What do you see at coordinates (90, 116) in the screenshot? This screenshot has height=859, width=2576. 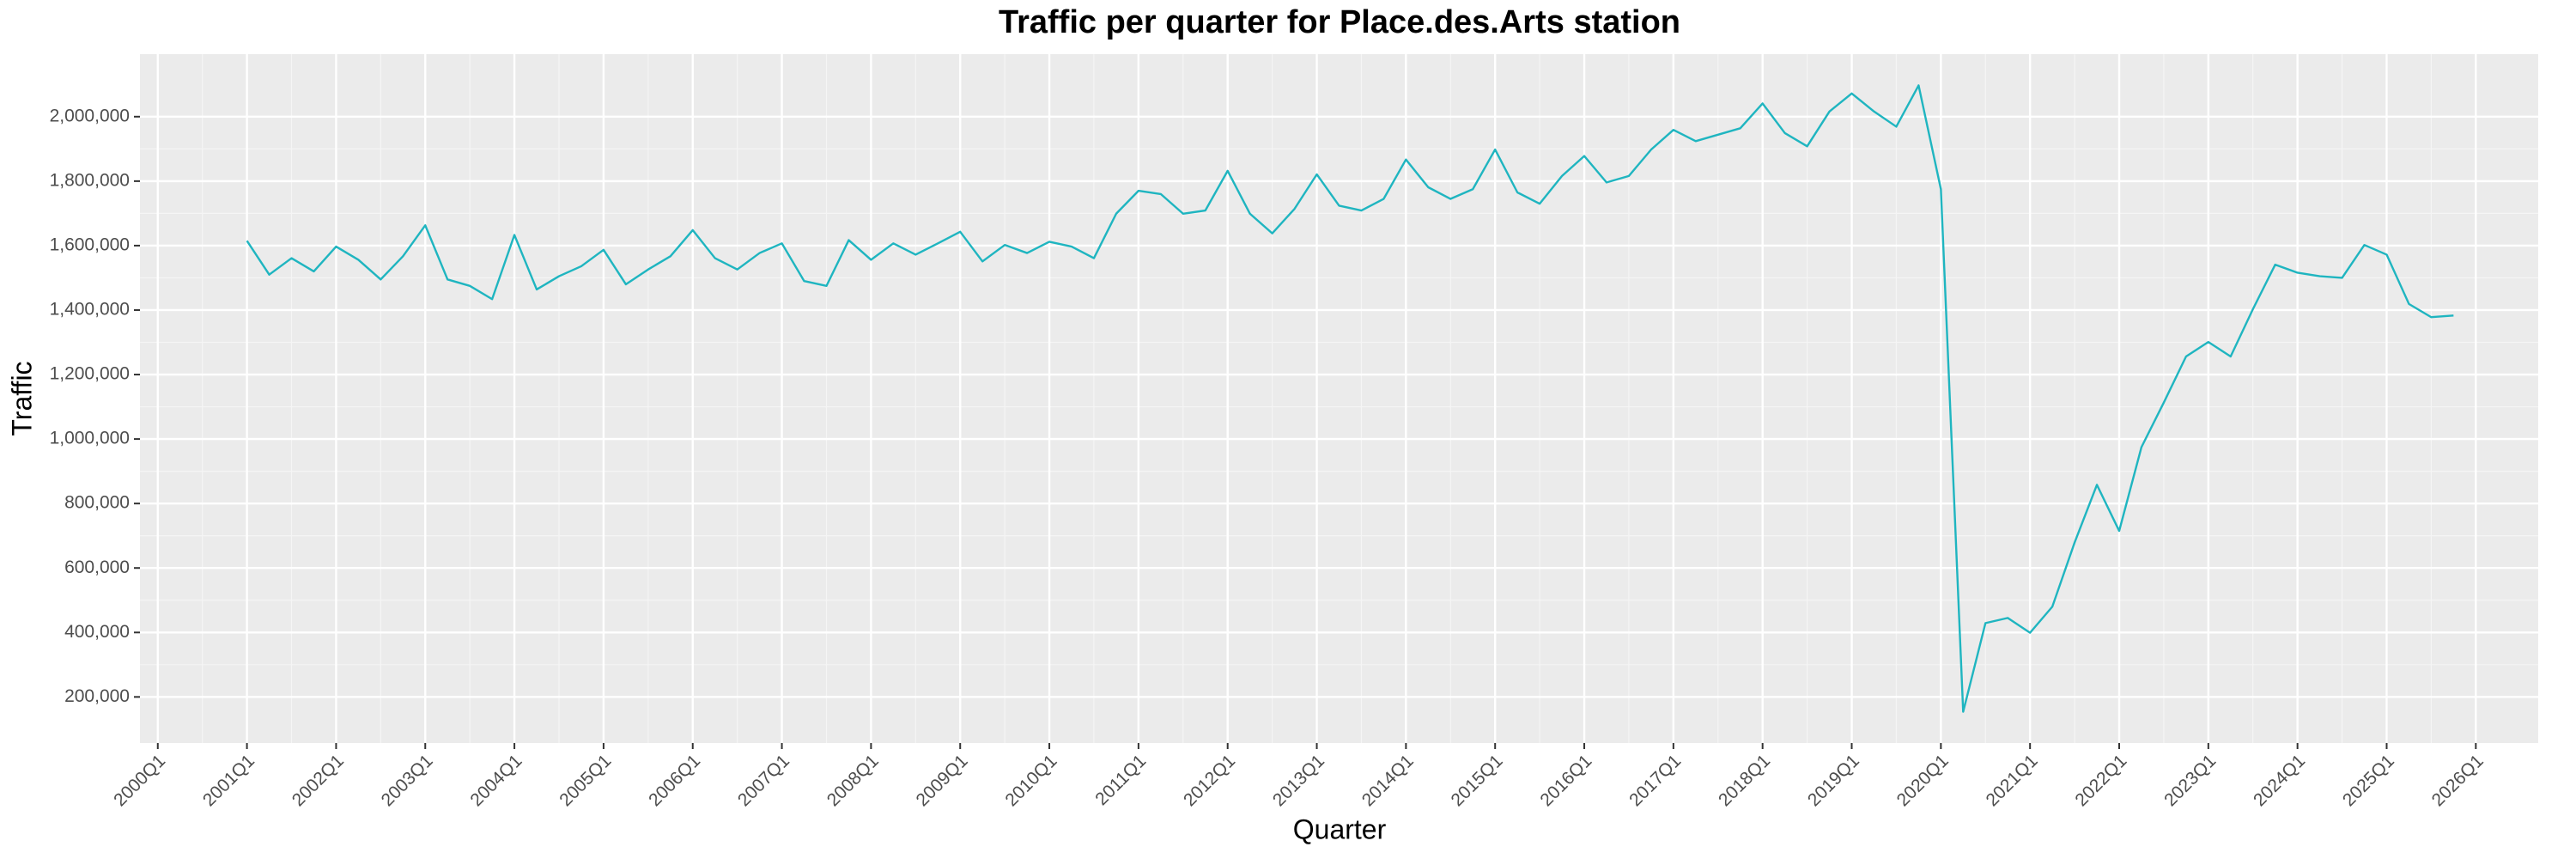 I see `y-tick-label: 2,000,000` at bounding box center [90, 116].